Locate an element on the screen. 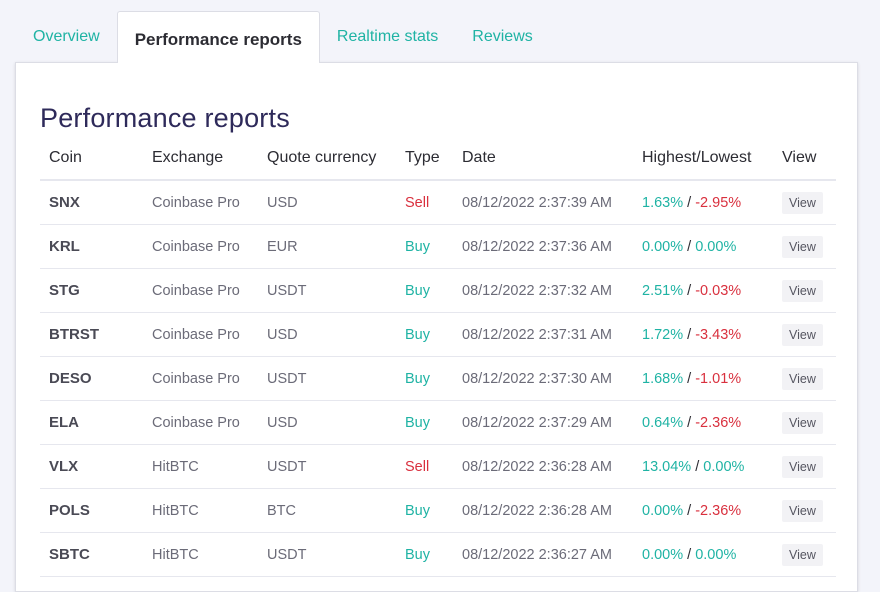 The image size is (880, 592). highest-lowest-cell: 0.00% / 0.00% is located at coordinates (703, 554).